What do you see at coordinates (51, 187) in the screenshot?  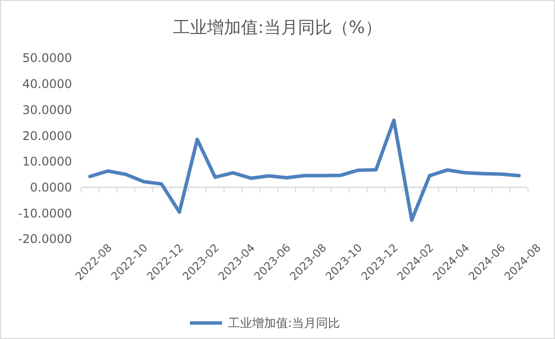 I see `y-tick-label: 0.0000` at bounding box center [51, 187].